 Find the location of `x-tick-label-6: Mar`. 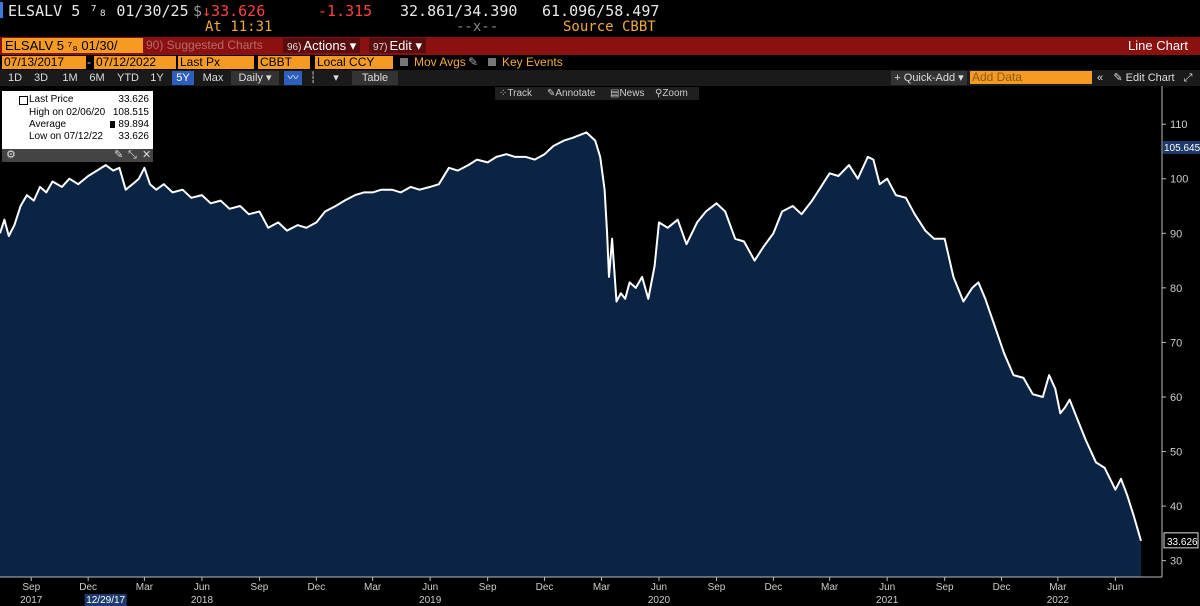

x-tick-label-6: Mar is located at coordinates (373, 587).